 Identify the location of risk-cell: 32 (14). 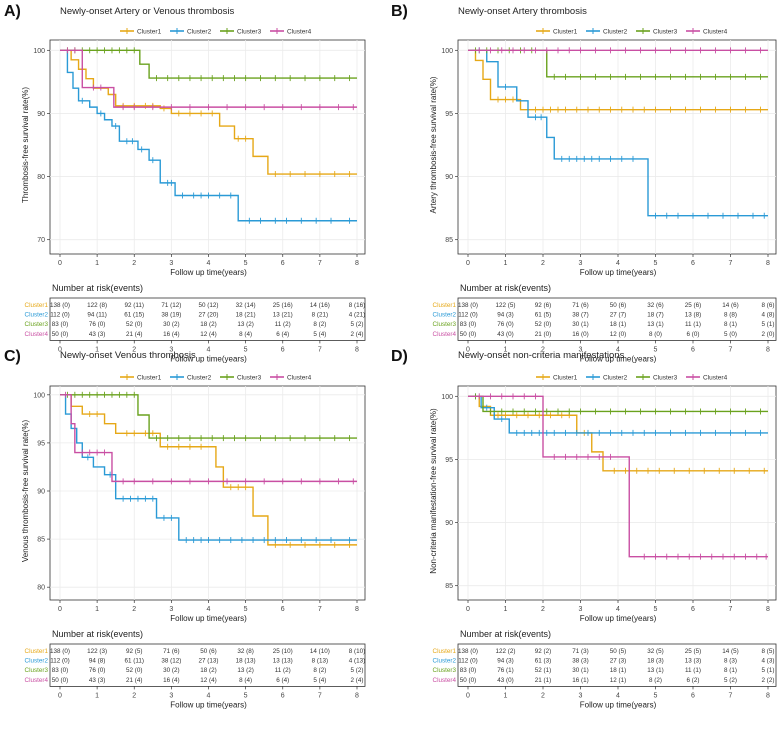
(246, 305).